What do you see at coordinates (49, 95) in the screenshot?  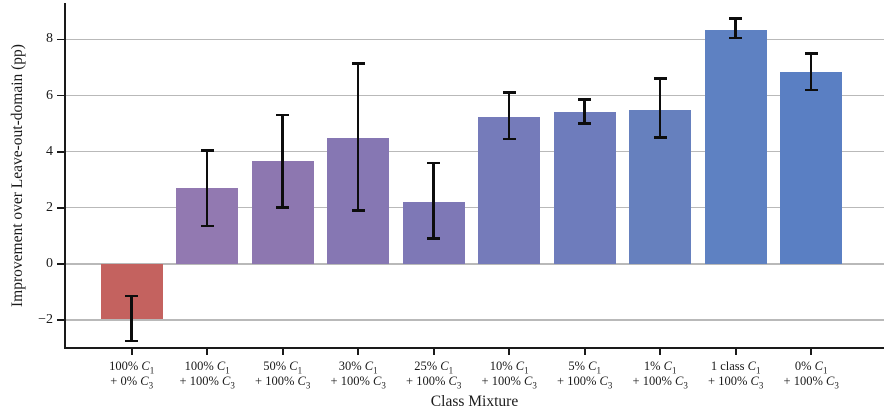 I see `y-tick-label: 6` at bounding box center [49, 95].